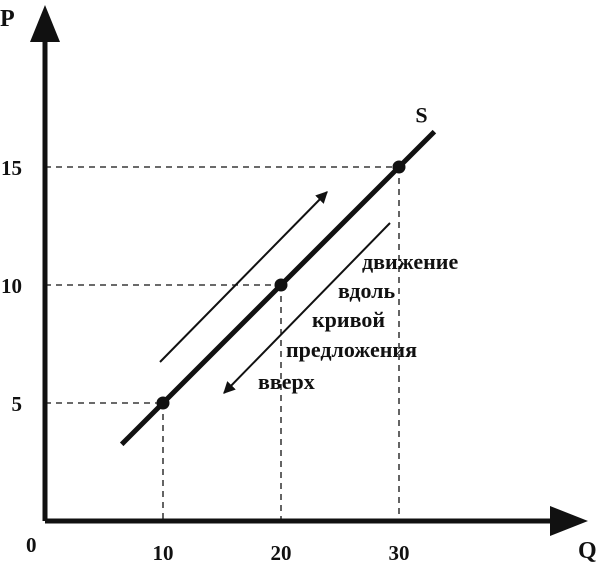  What do you see at coordinates (11, 168) in the screenshot?
I see `y-tick-label-15: 15` at bounding box center [11, 168].